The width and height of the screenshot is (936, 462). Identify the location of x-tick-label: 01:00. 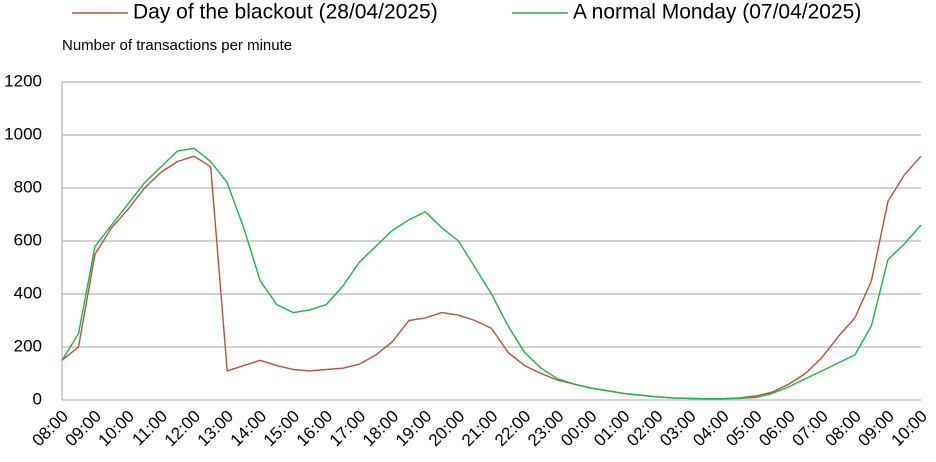
(612, 429).